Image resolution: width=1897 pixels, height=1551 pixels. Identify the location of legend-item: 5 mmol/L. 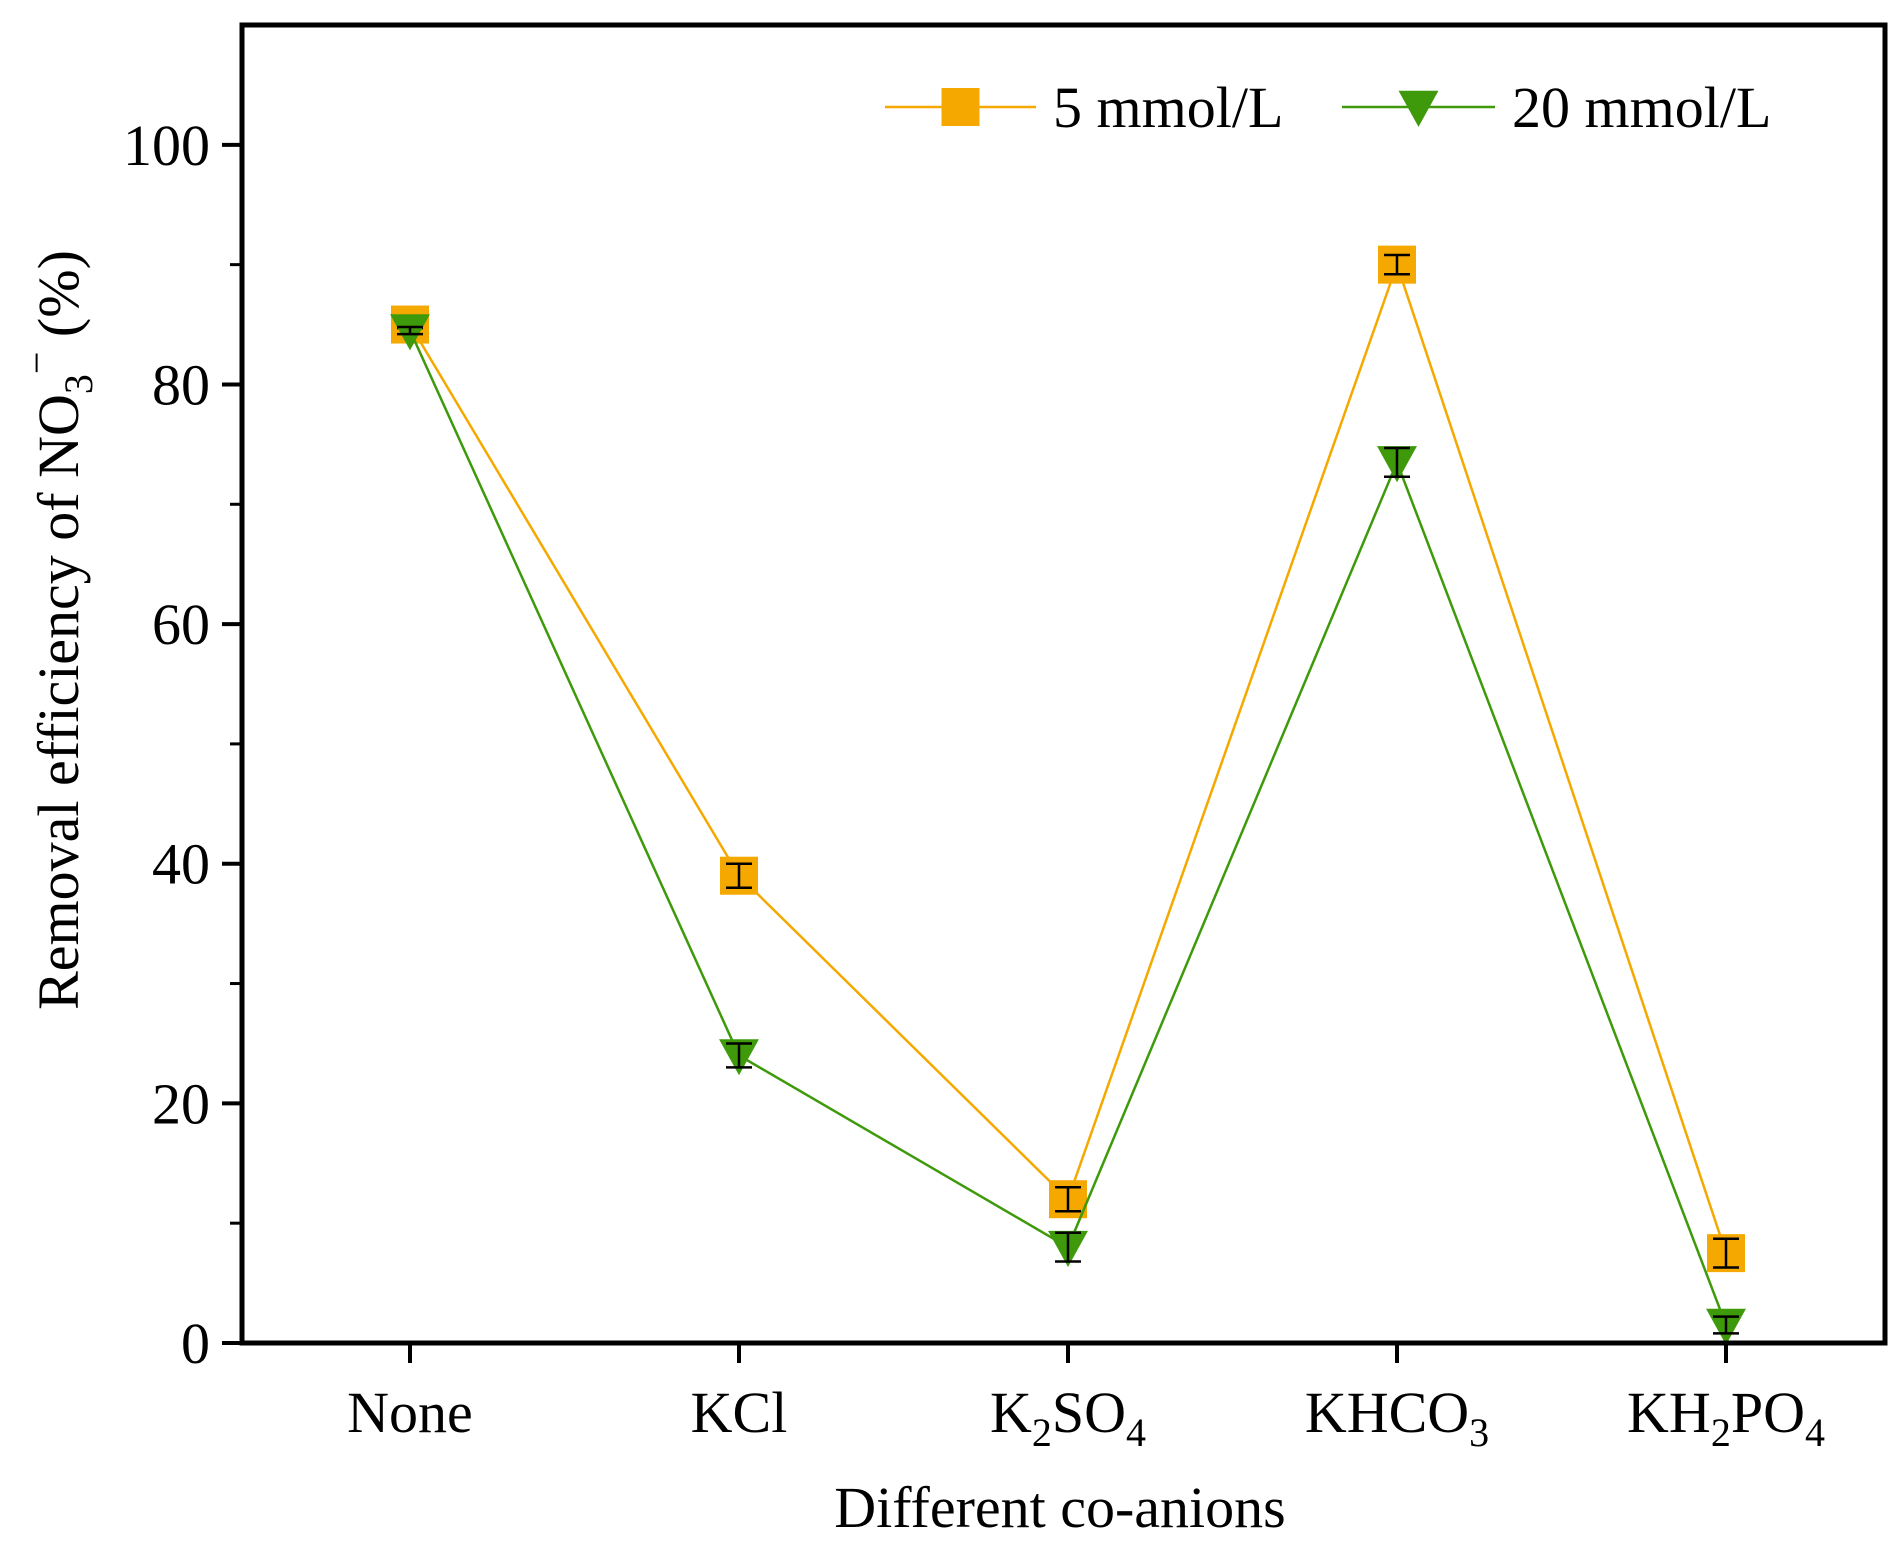
(1084, 107).